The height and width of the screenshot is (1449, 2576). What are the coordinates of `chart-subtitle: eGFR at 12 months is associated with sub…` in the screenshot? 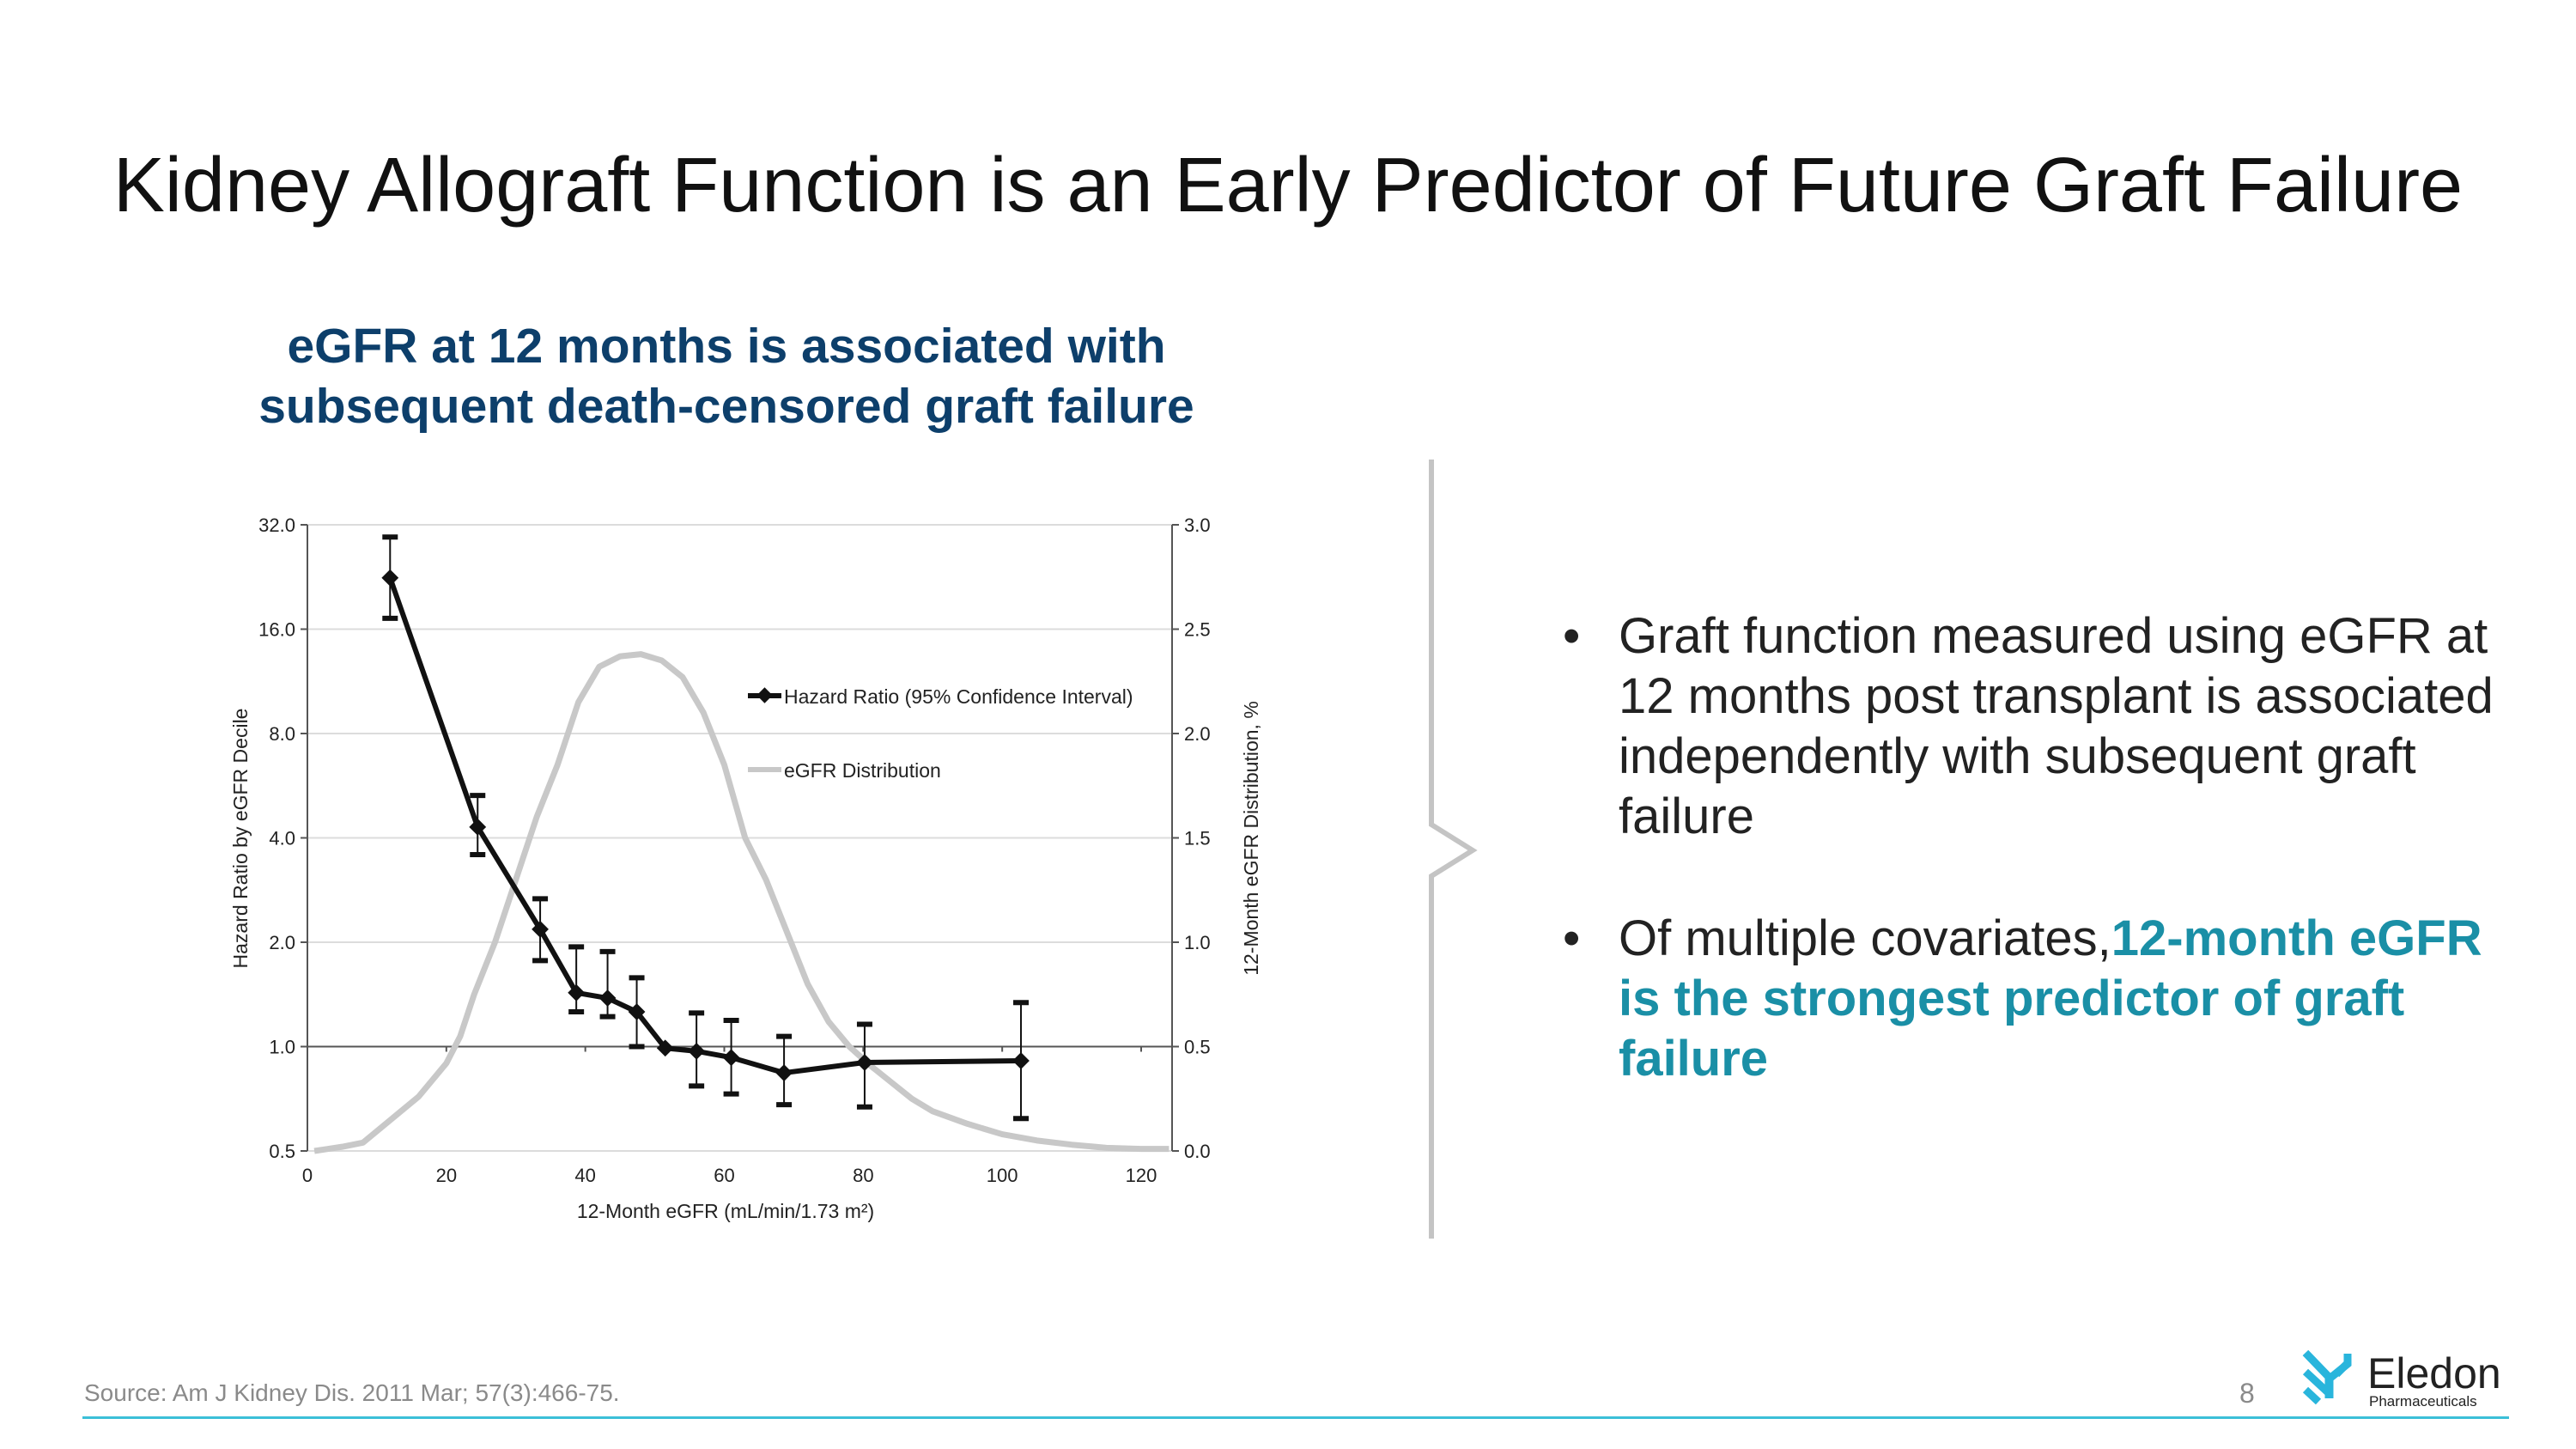 It's located at (726, 376).